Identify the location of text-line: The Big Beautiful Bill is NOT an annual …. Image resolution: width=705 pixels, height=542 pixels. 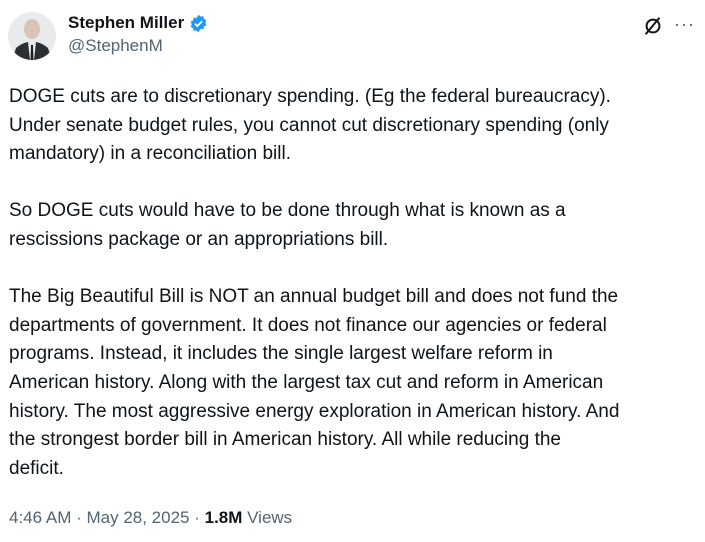
(314, 297).